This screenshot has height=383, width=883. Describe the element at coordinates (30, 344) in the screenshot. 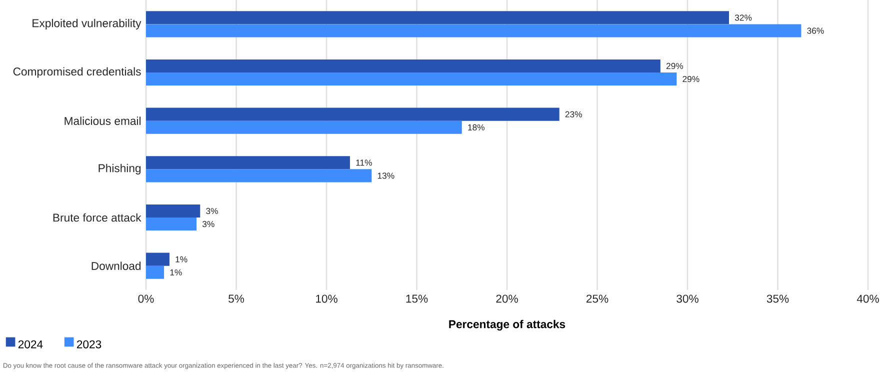

I see `legend-label: 2024` at that location.